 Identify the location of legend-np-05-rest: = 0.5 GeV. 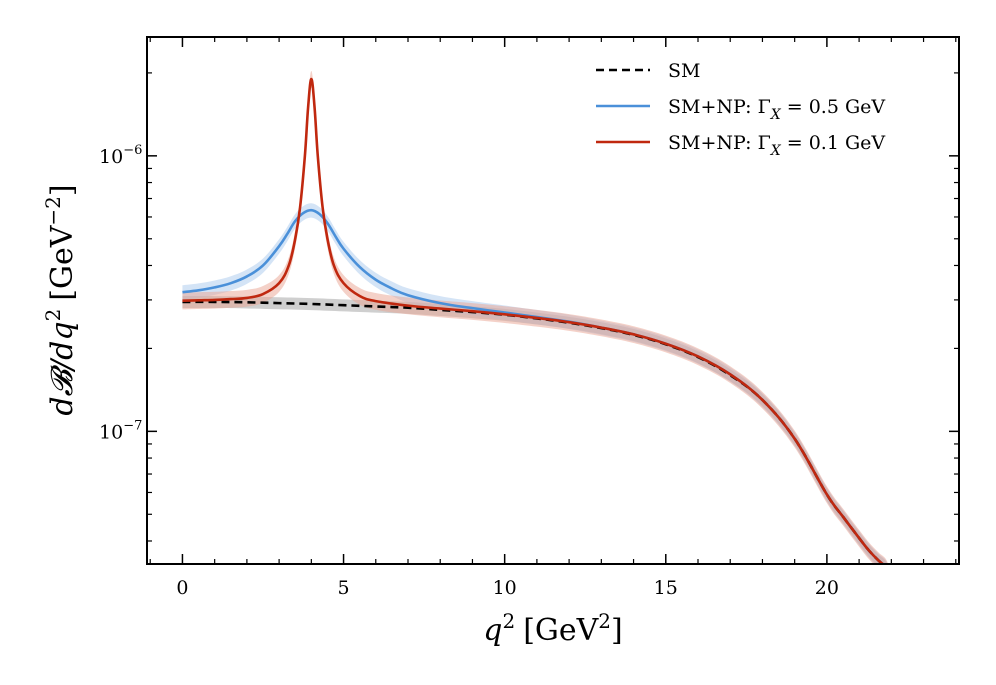
(833, 107).